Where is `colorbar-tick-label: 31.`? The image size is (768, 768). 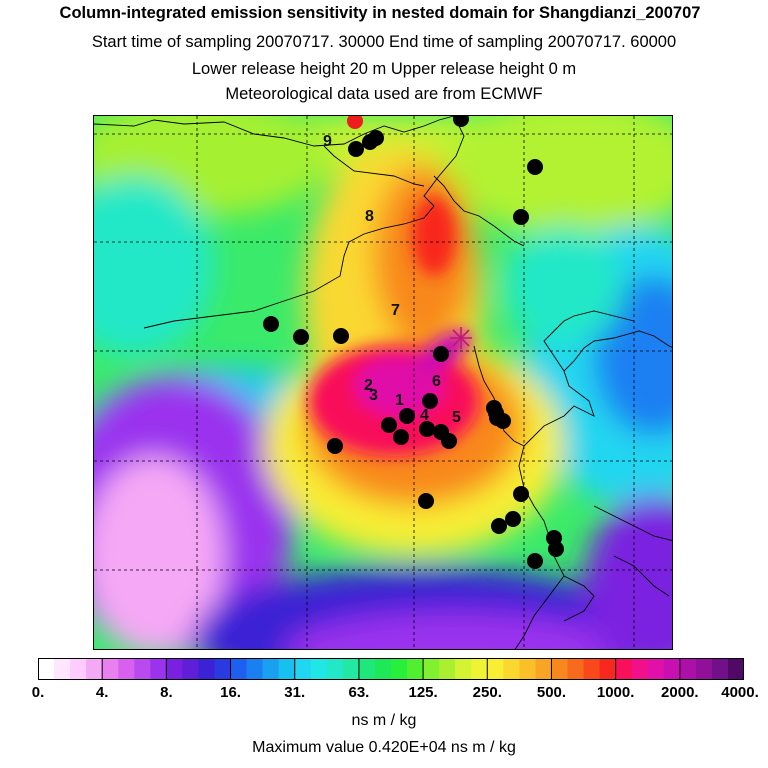 colorbar-tick-label: 31. is located at coordinates (295, 692).